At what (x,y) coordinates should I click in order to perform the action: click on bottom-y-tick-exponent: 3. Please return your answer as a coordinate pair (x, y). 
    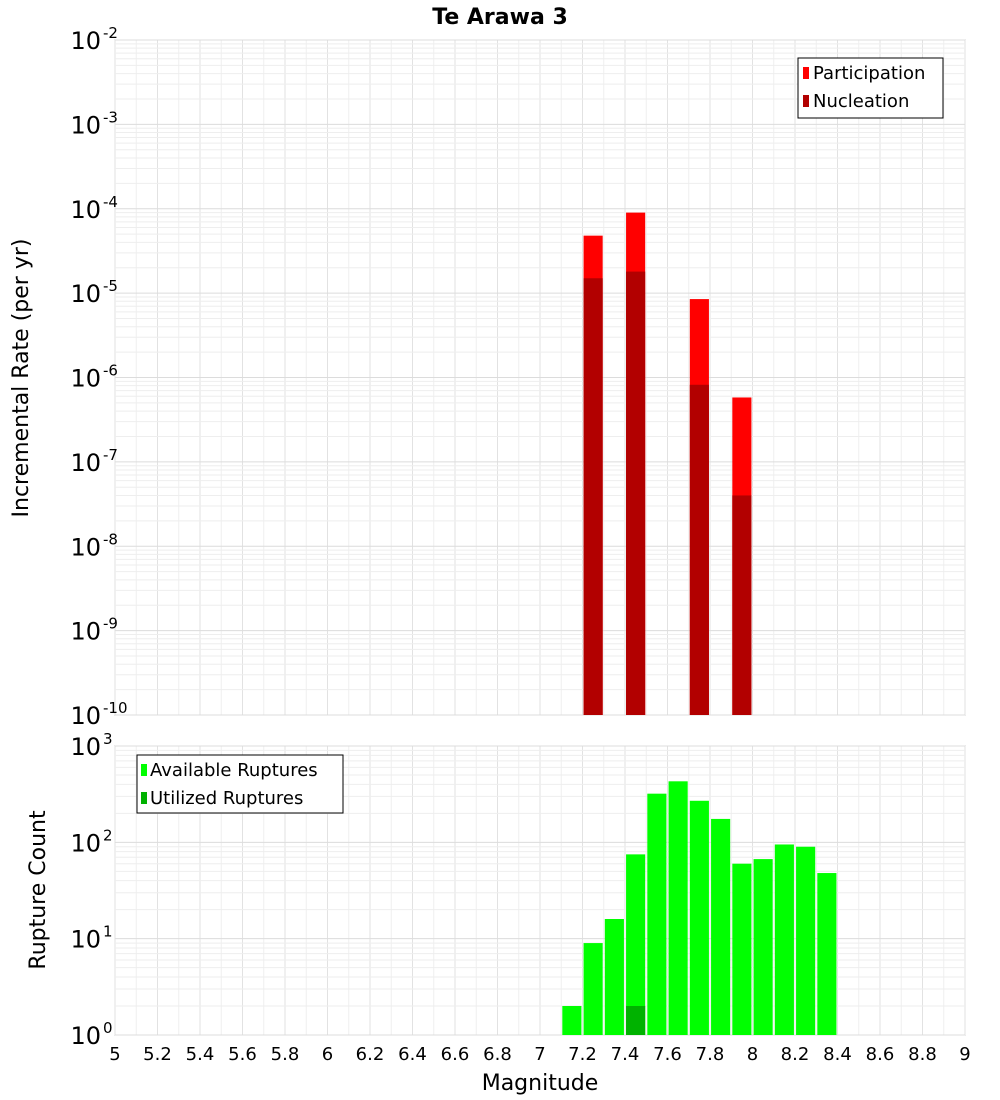
    Looking at the image, I should click on (108, 739).